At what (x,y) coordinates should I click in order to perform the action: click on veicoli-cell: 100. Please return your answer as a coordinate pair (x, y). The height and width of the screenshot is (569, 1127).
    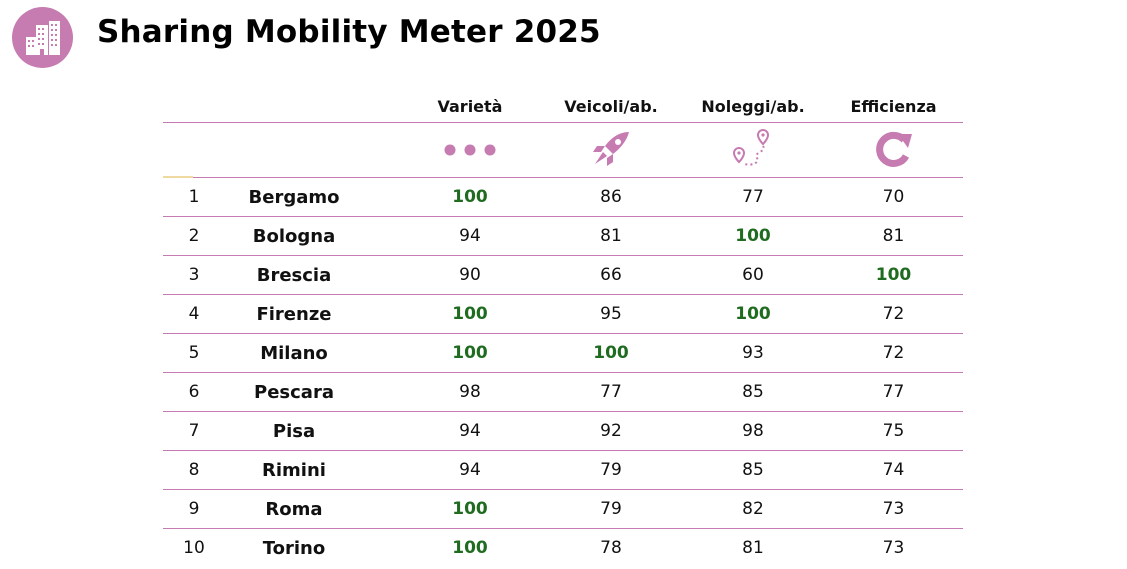
    Looking at the image, I should click on (611, 353).